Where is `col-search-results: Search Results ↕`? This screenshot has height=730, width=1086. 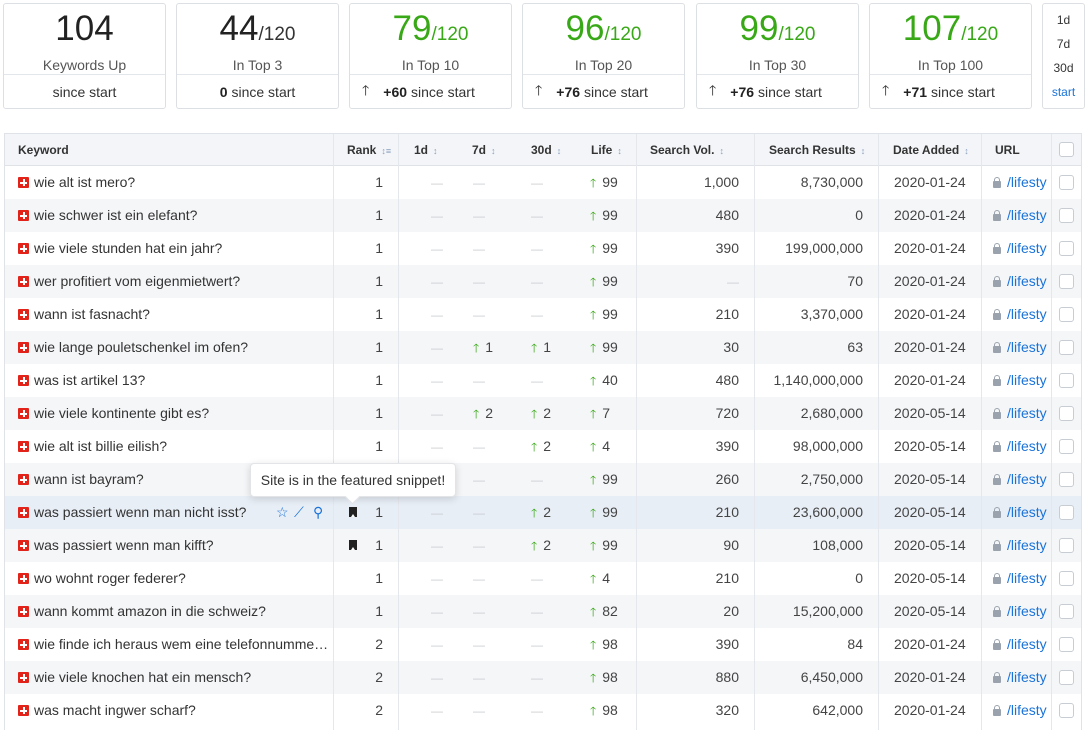
col-search-results: Search Results ↕ is located at coordinates (817, 150).